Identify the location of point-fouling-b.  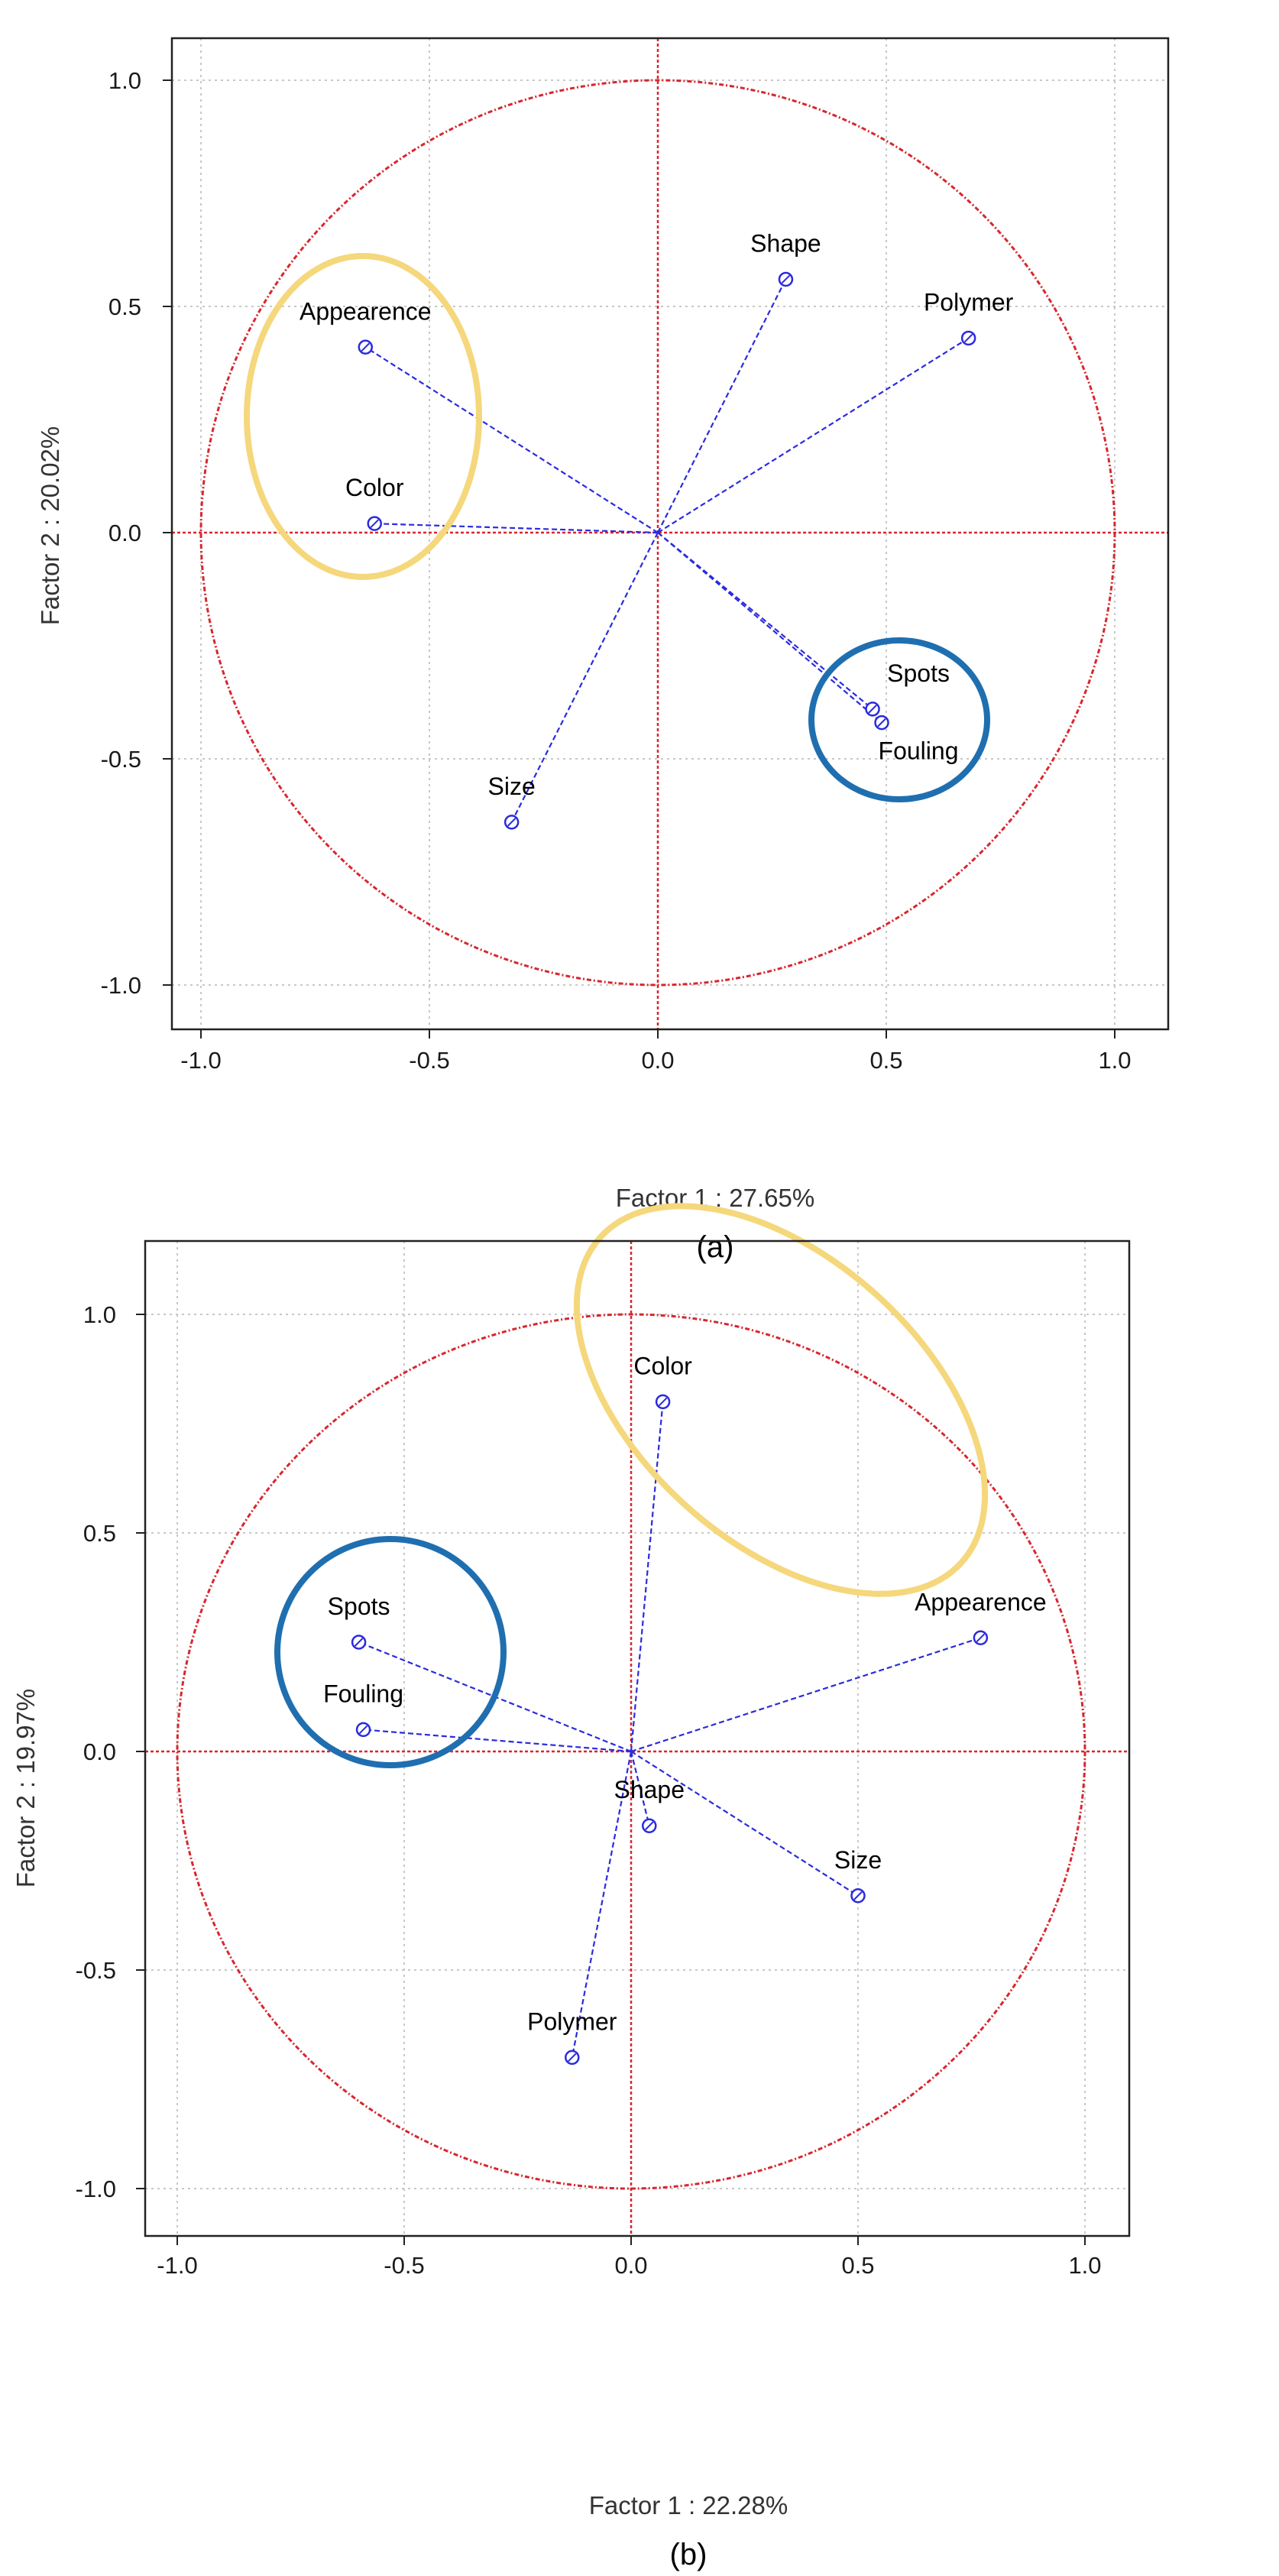
(363, 1730).